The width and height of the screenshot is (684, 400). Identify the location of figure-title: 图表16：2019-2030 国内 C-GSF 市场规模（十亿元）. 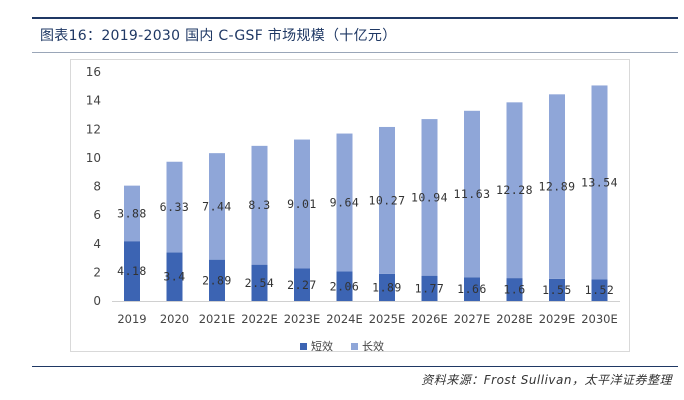
(218, 36).